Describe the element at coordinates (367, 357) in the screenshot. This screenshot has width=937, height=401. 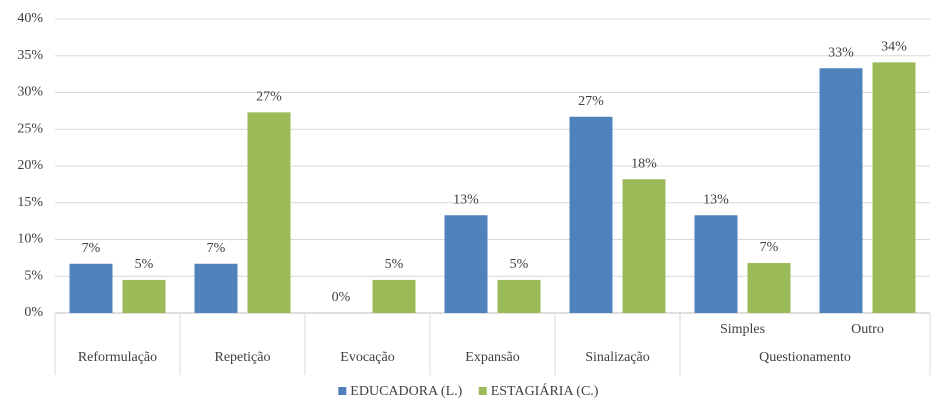
I see `x-tick-label: Evocação` at that location.